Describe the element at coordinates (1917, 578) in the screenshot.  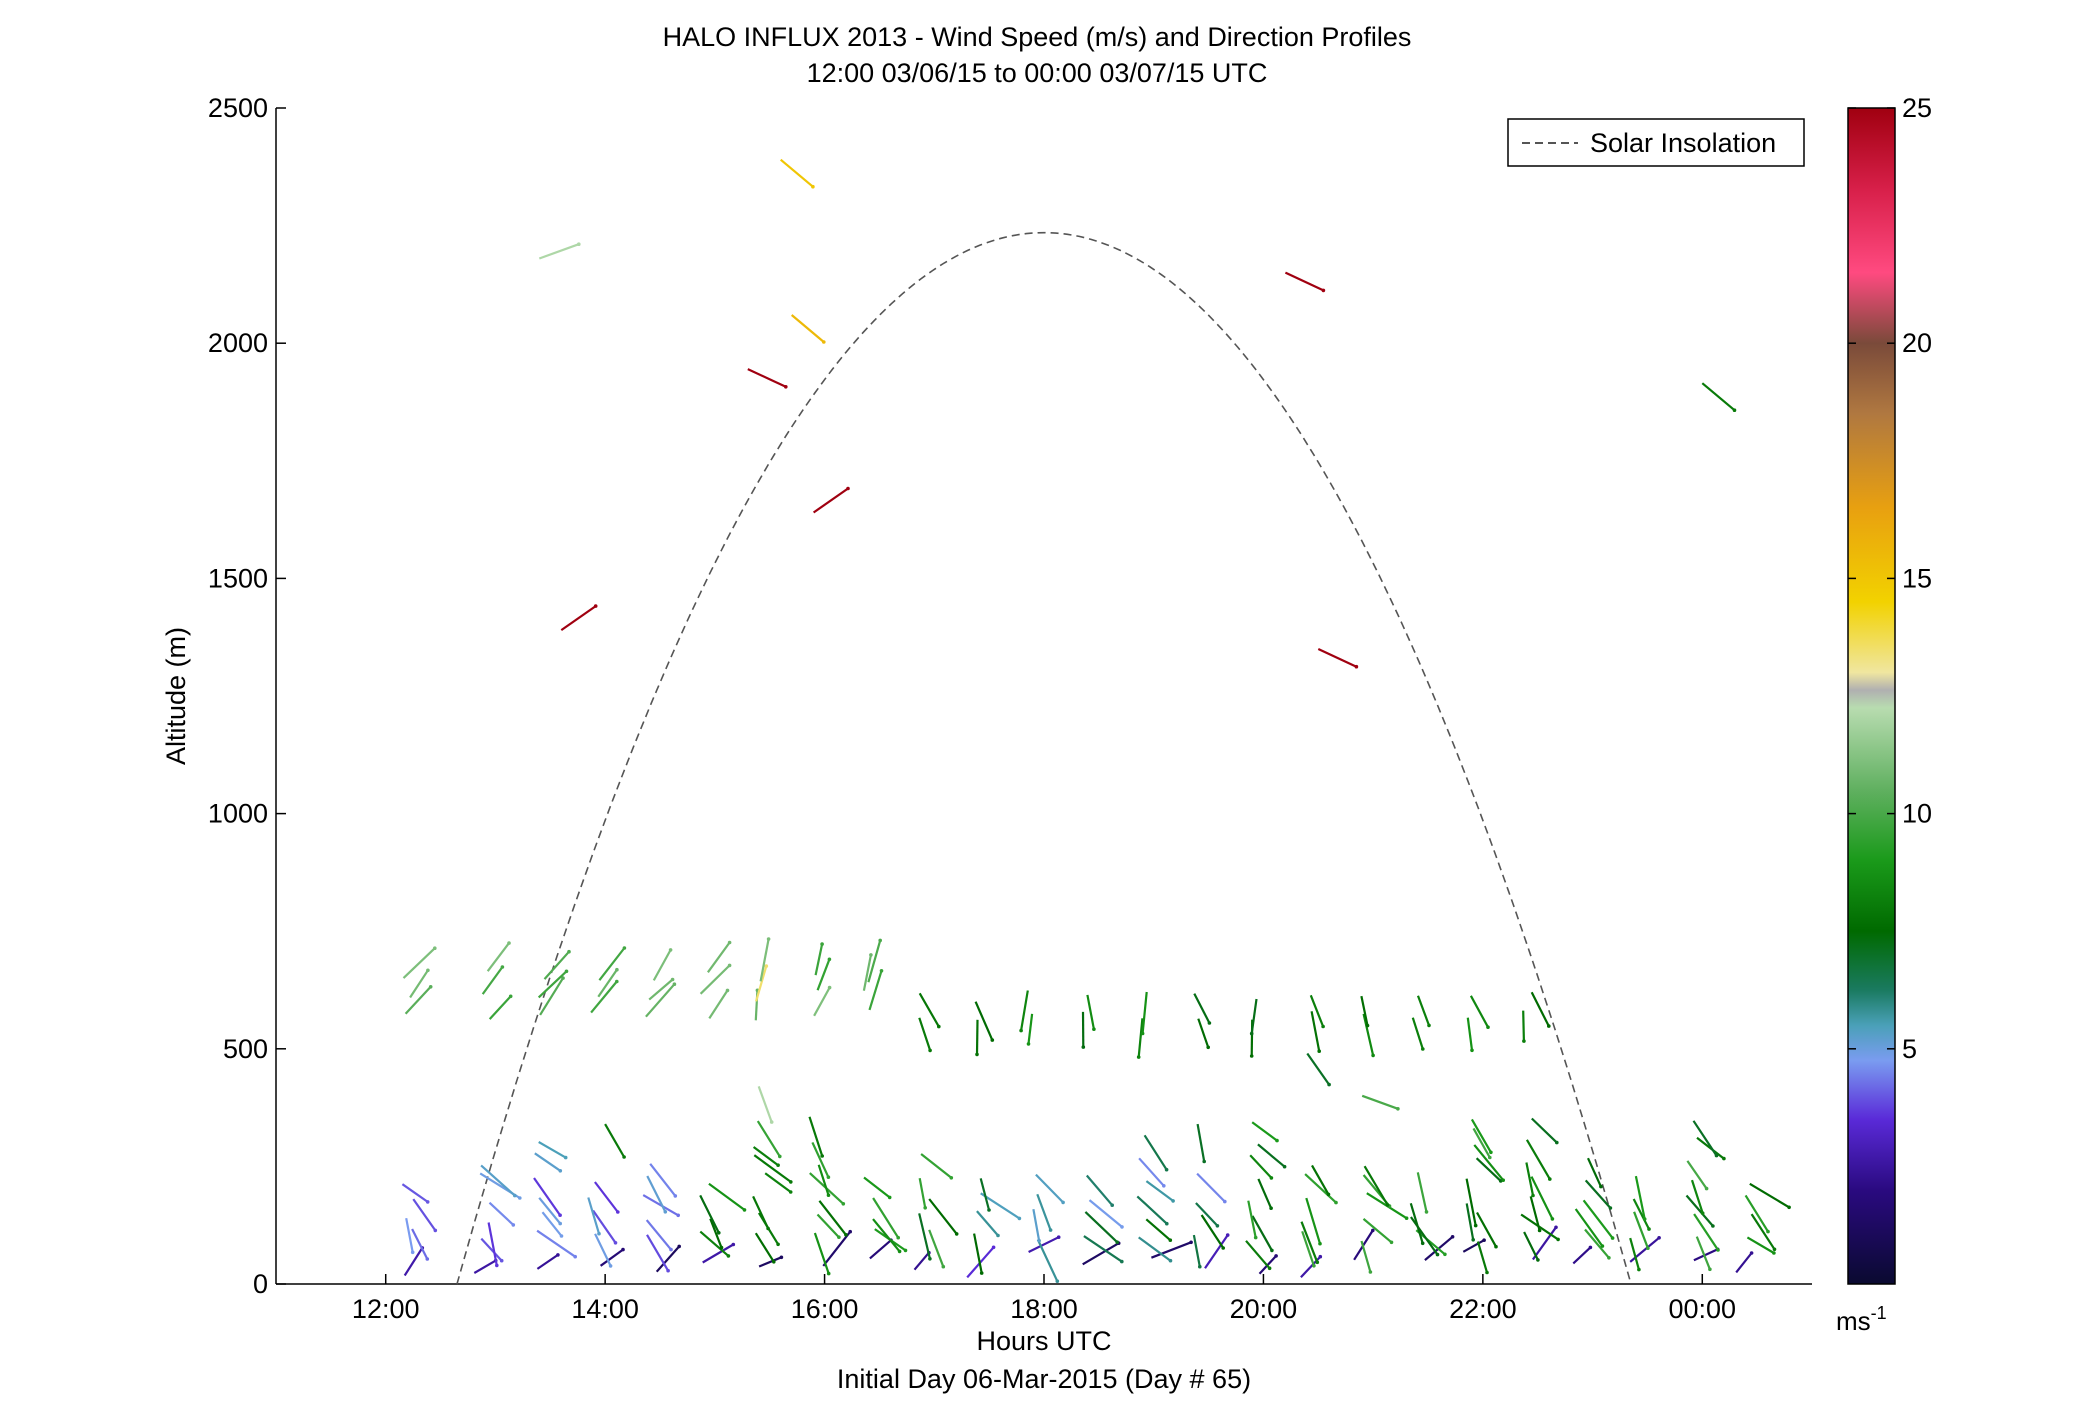
I see `colorbar-tick-label: 15` at that location.